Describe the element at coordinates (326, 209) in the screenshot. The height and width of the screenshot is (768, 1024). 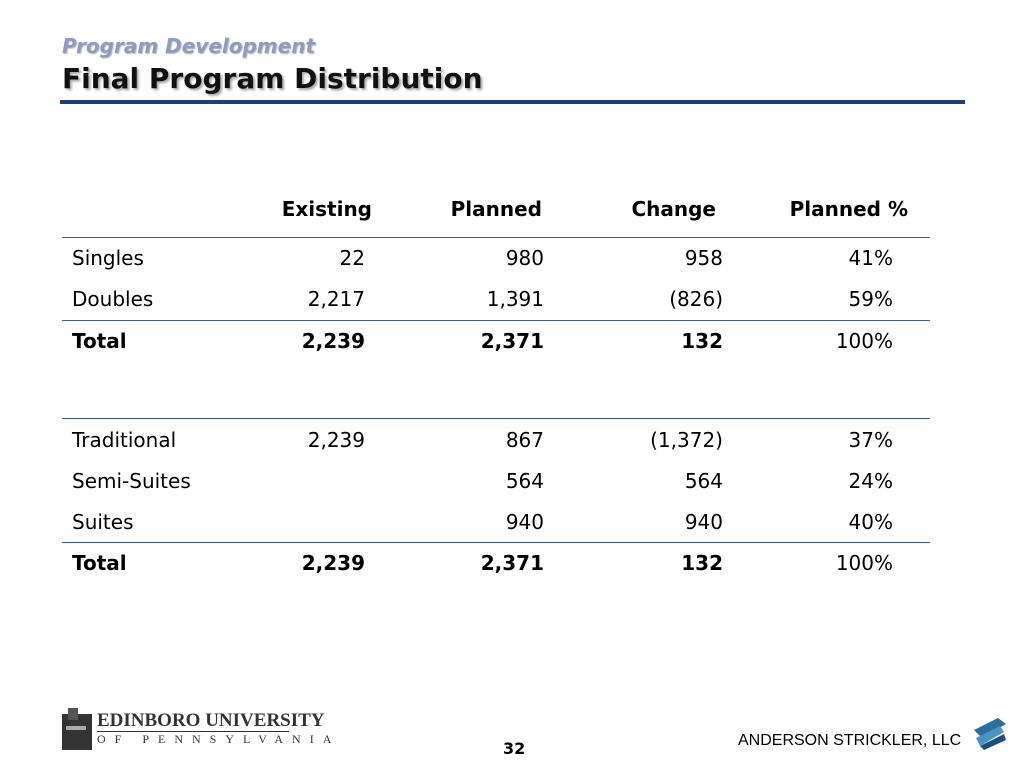
I see `column-header: Existing` at that location.